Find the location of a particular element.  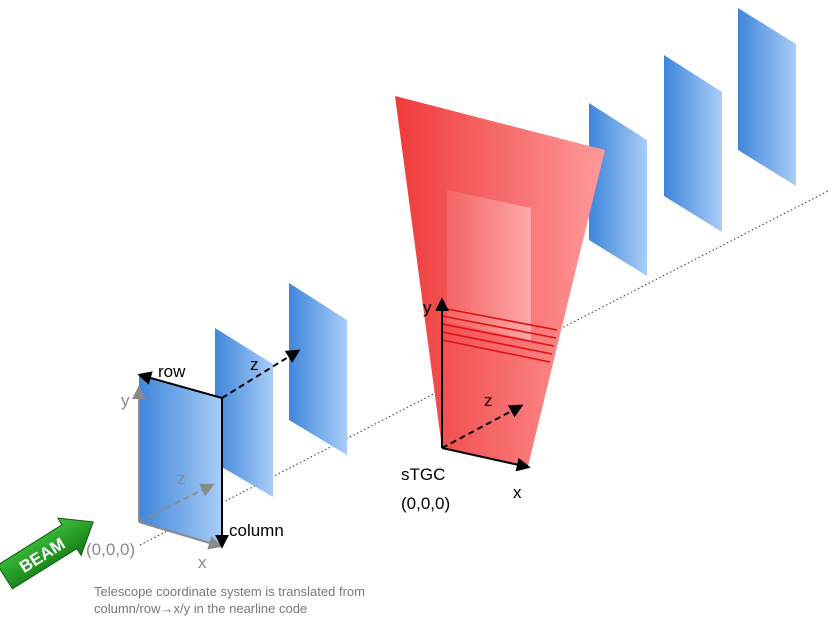

stgc-x-axis is located at coordinates (486, 459).